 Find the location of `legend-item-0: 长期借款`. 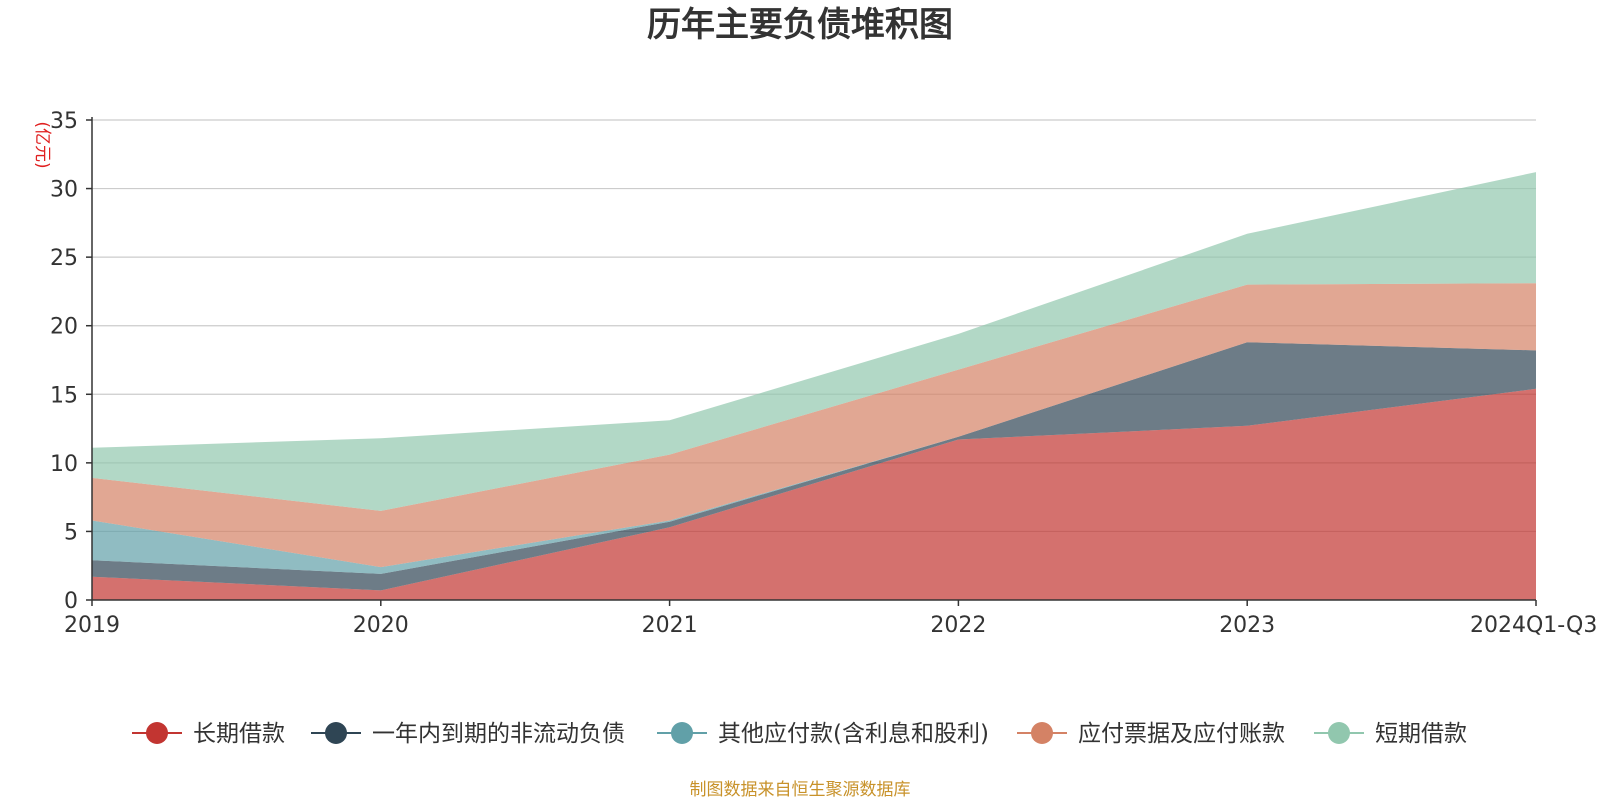

legend-item-0: 长期借款 is located at coordinates (208, 734).